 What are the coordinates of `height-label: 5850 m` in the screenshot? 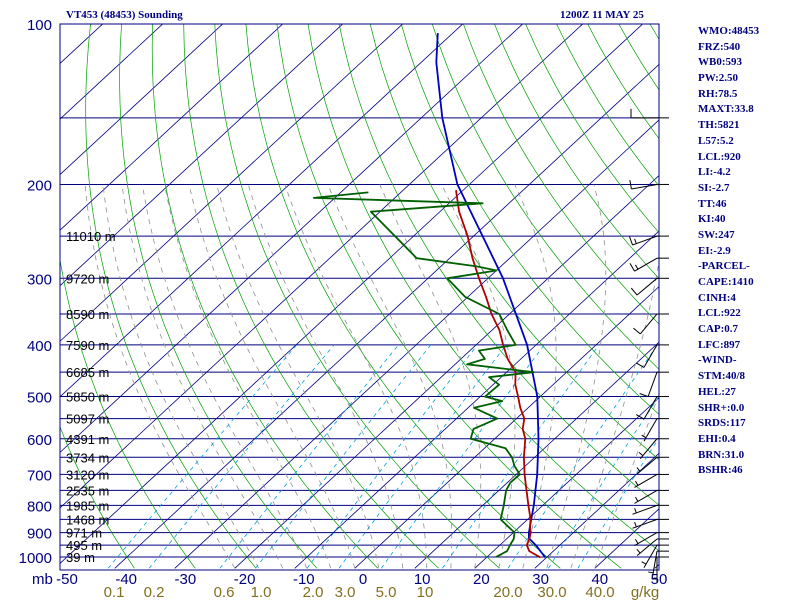 It's located at (87, 397).